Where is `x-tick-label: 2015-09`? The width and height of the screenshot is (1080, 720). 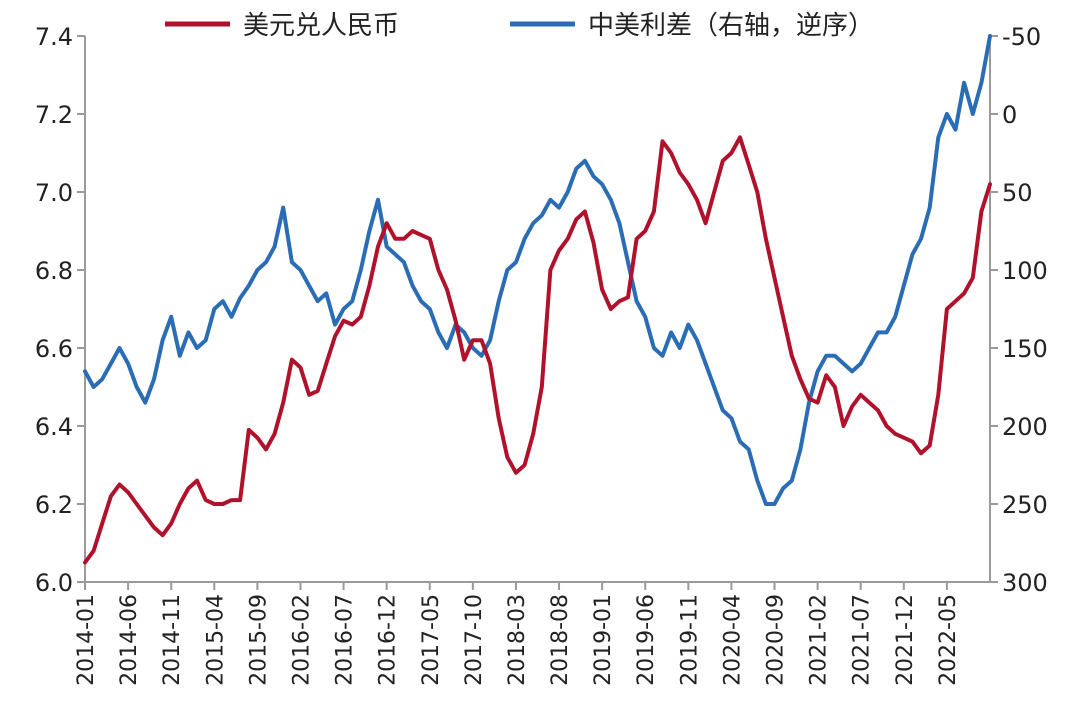
x-tick-label: 2015-09 is located at coordinates (258, 640).